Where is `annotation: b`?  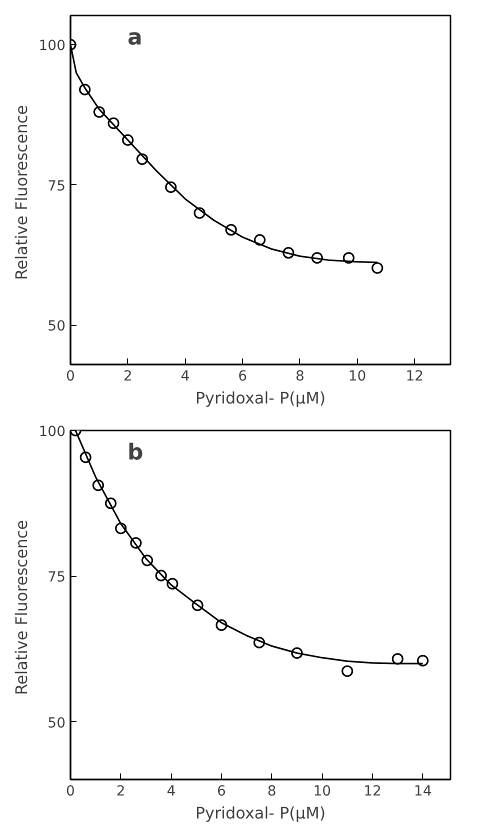
annotation: b is located at coordinates (136, 453).